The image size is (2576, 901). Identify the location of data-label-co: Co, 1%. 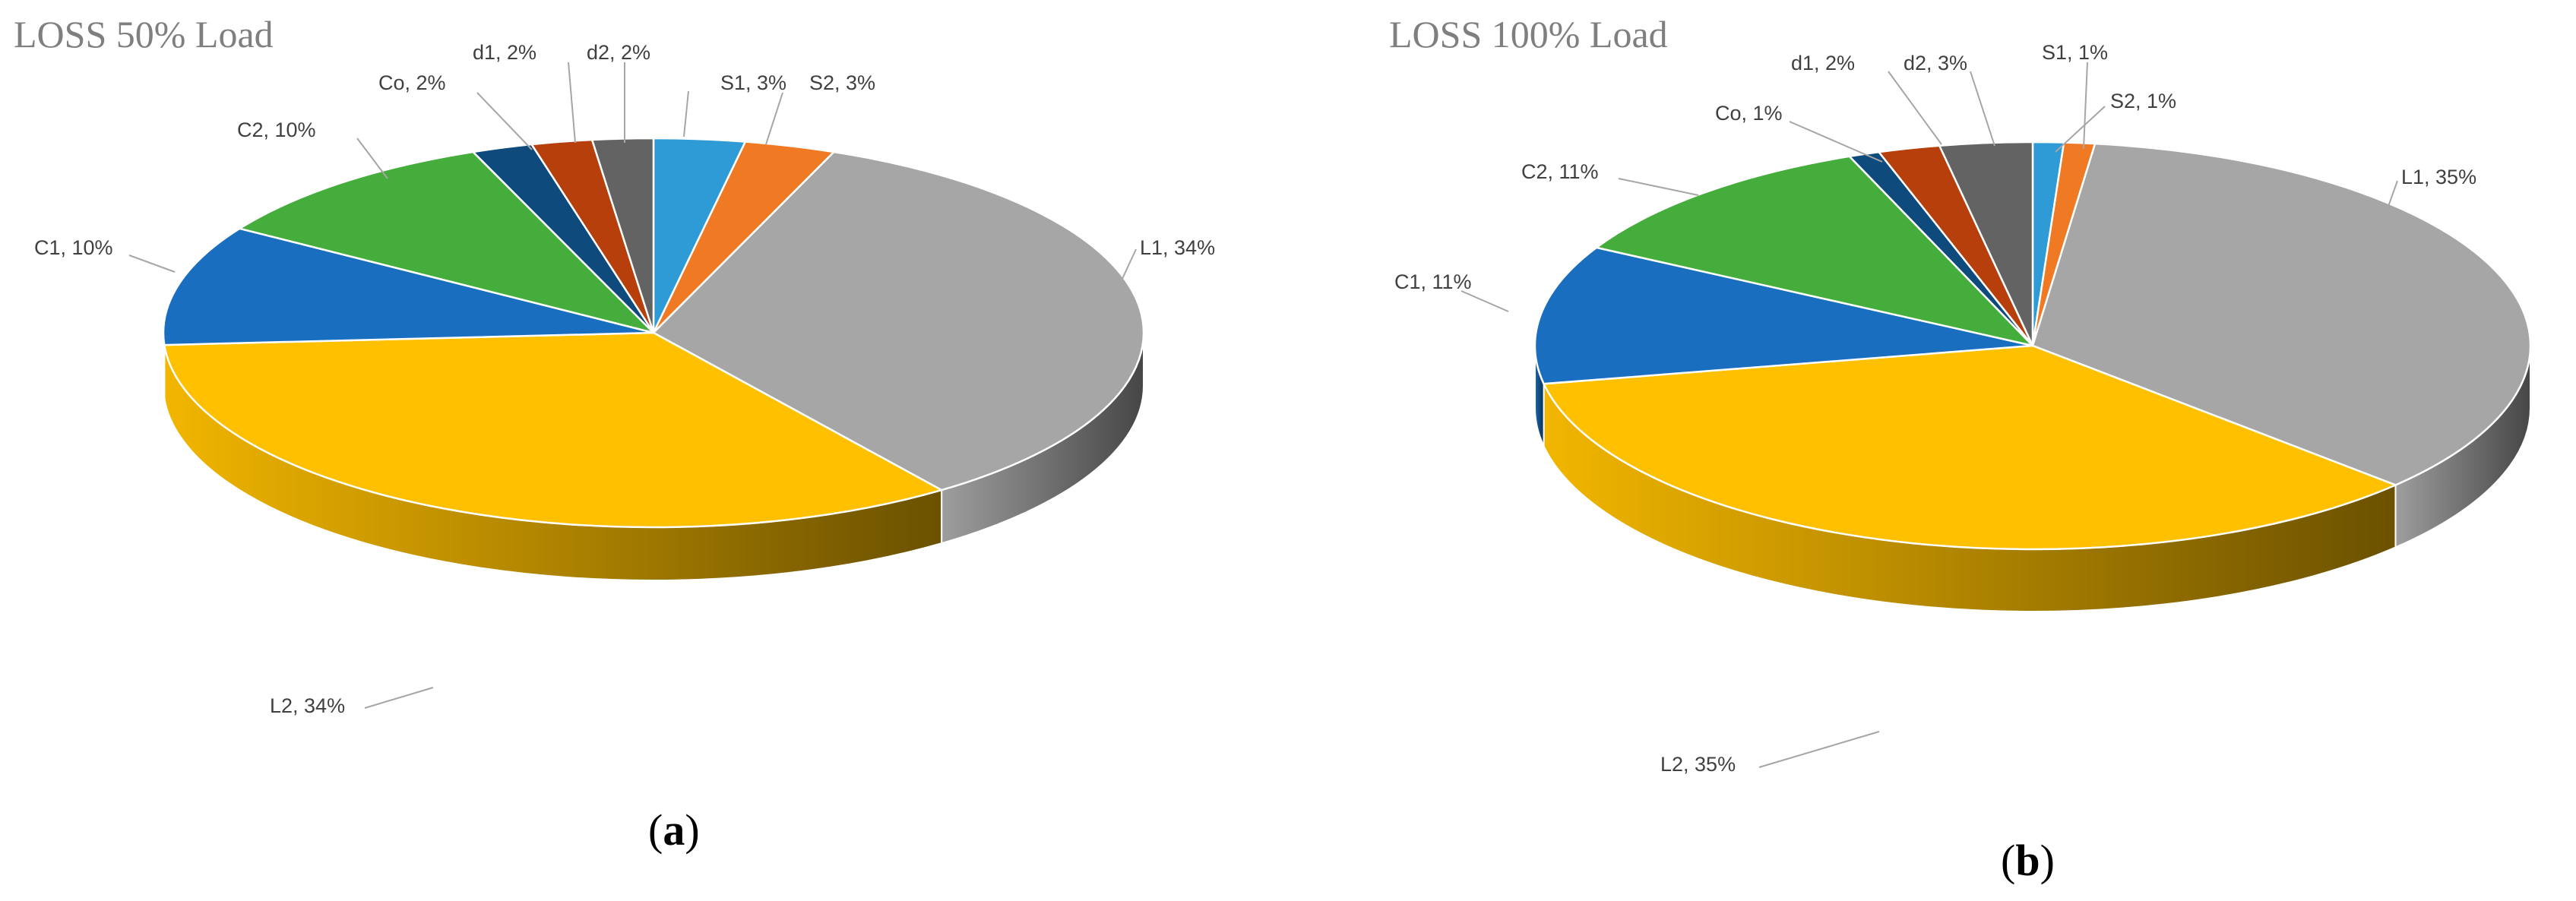
(1749, 113).